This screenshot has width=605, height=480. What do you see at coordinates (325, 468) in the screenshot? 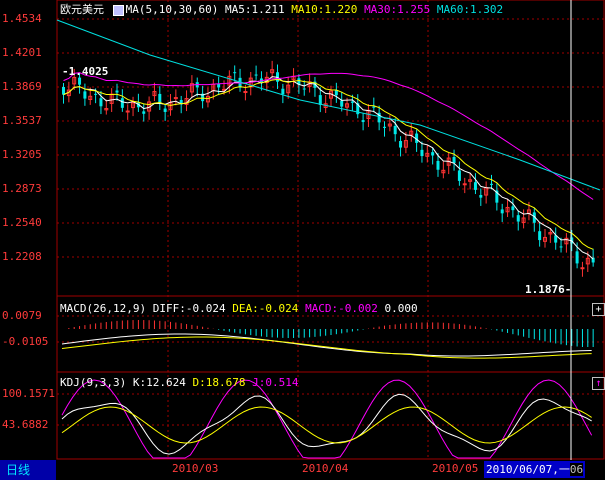
I see `x-tick: 2010/04` at bounding box center [325, 468].